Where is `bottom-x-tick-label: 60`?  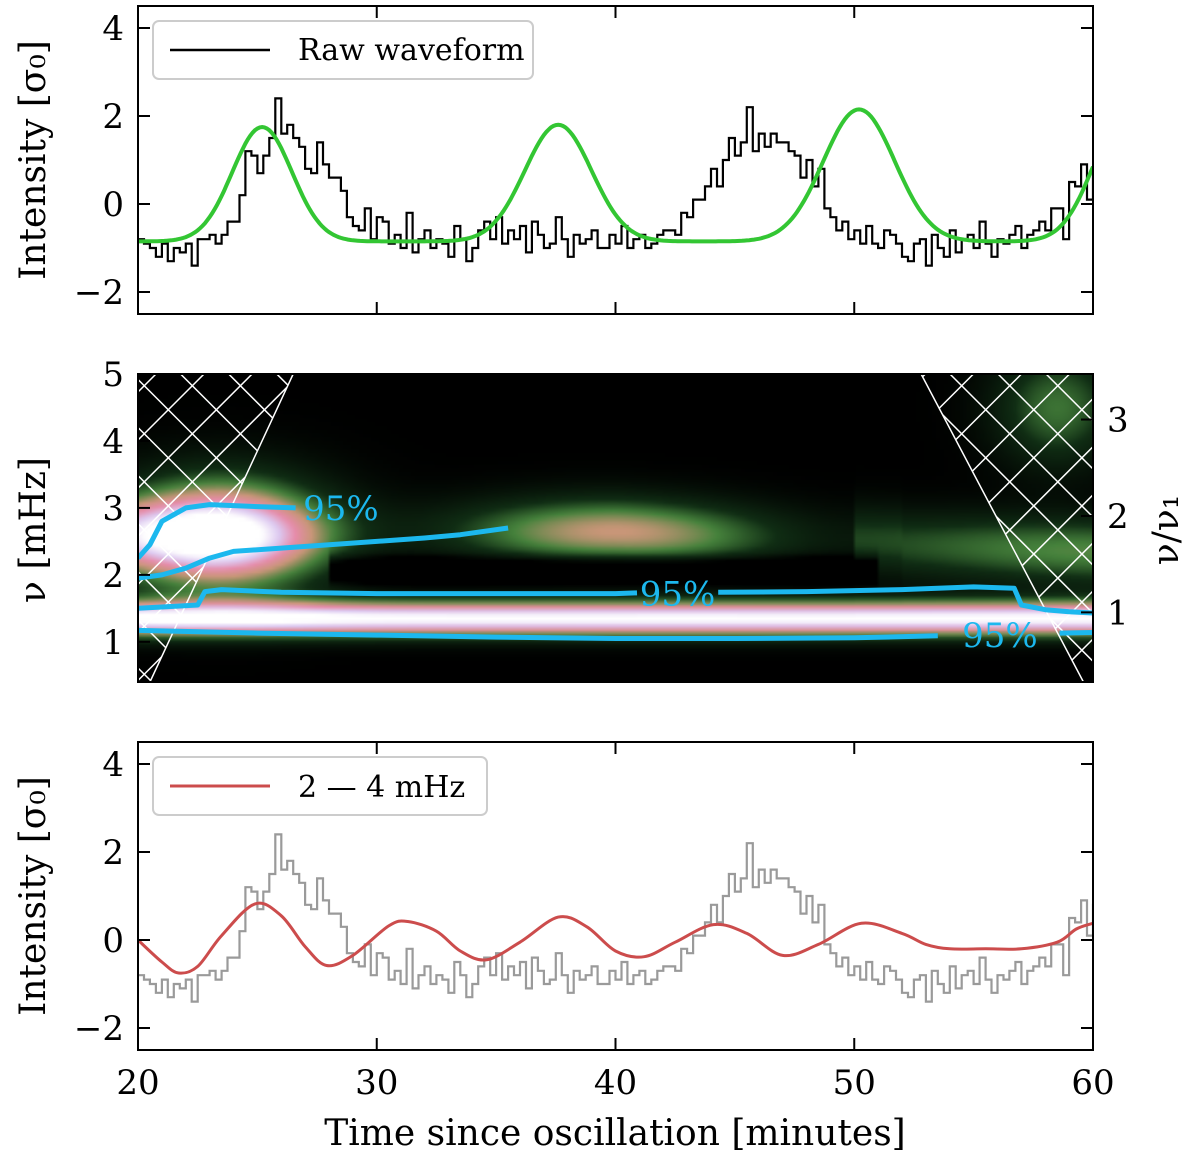
bottom-x-tick-label: 60 is located at coordinates (1092, 1083).